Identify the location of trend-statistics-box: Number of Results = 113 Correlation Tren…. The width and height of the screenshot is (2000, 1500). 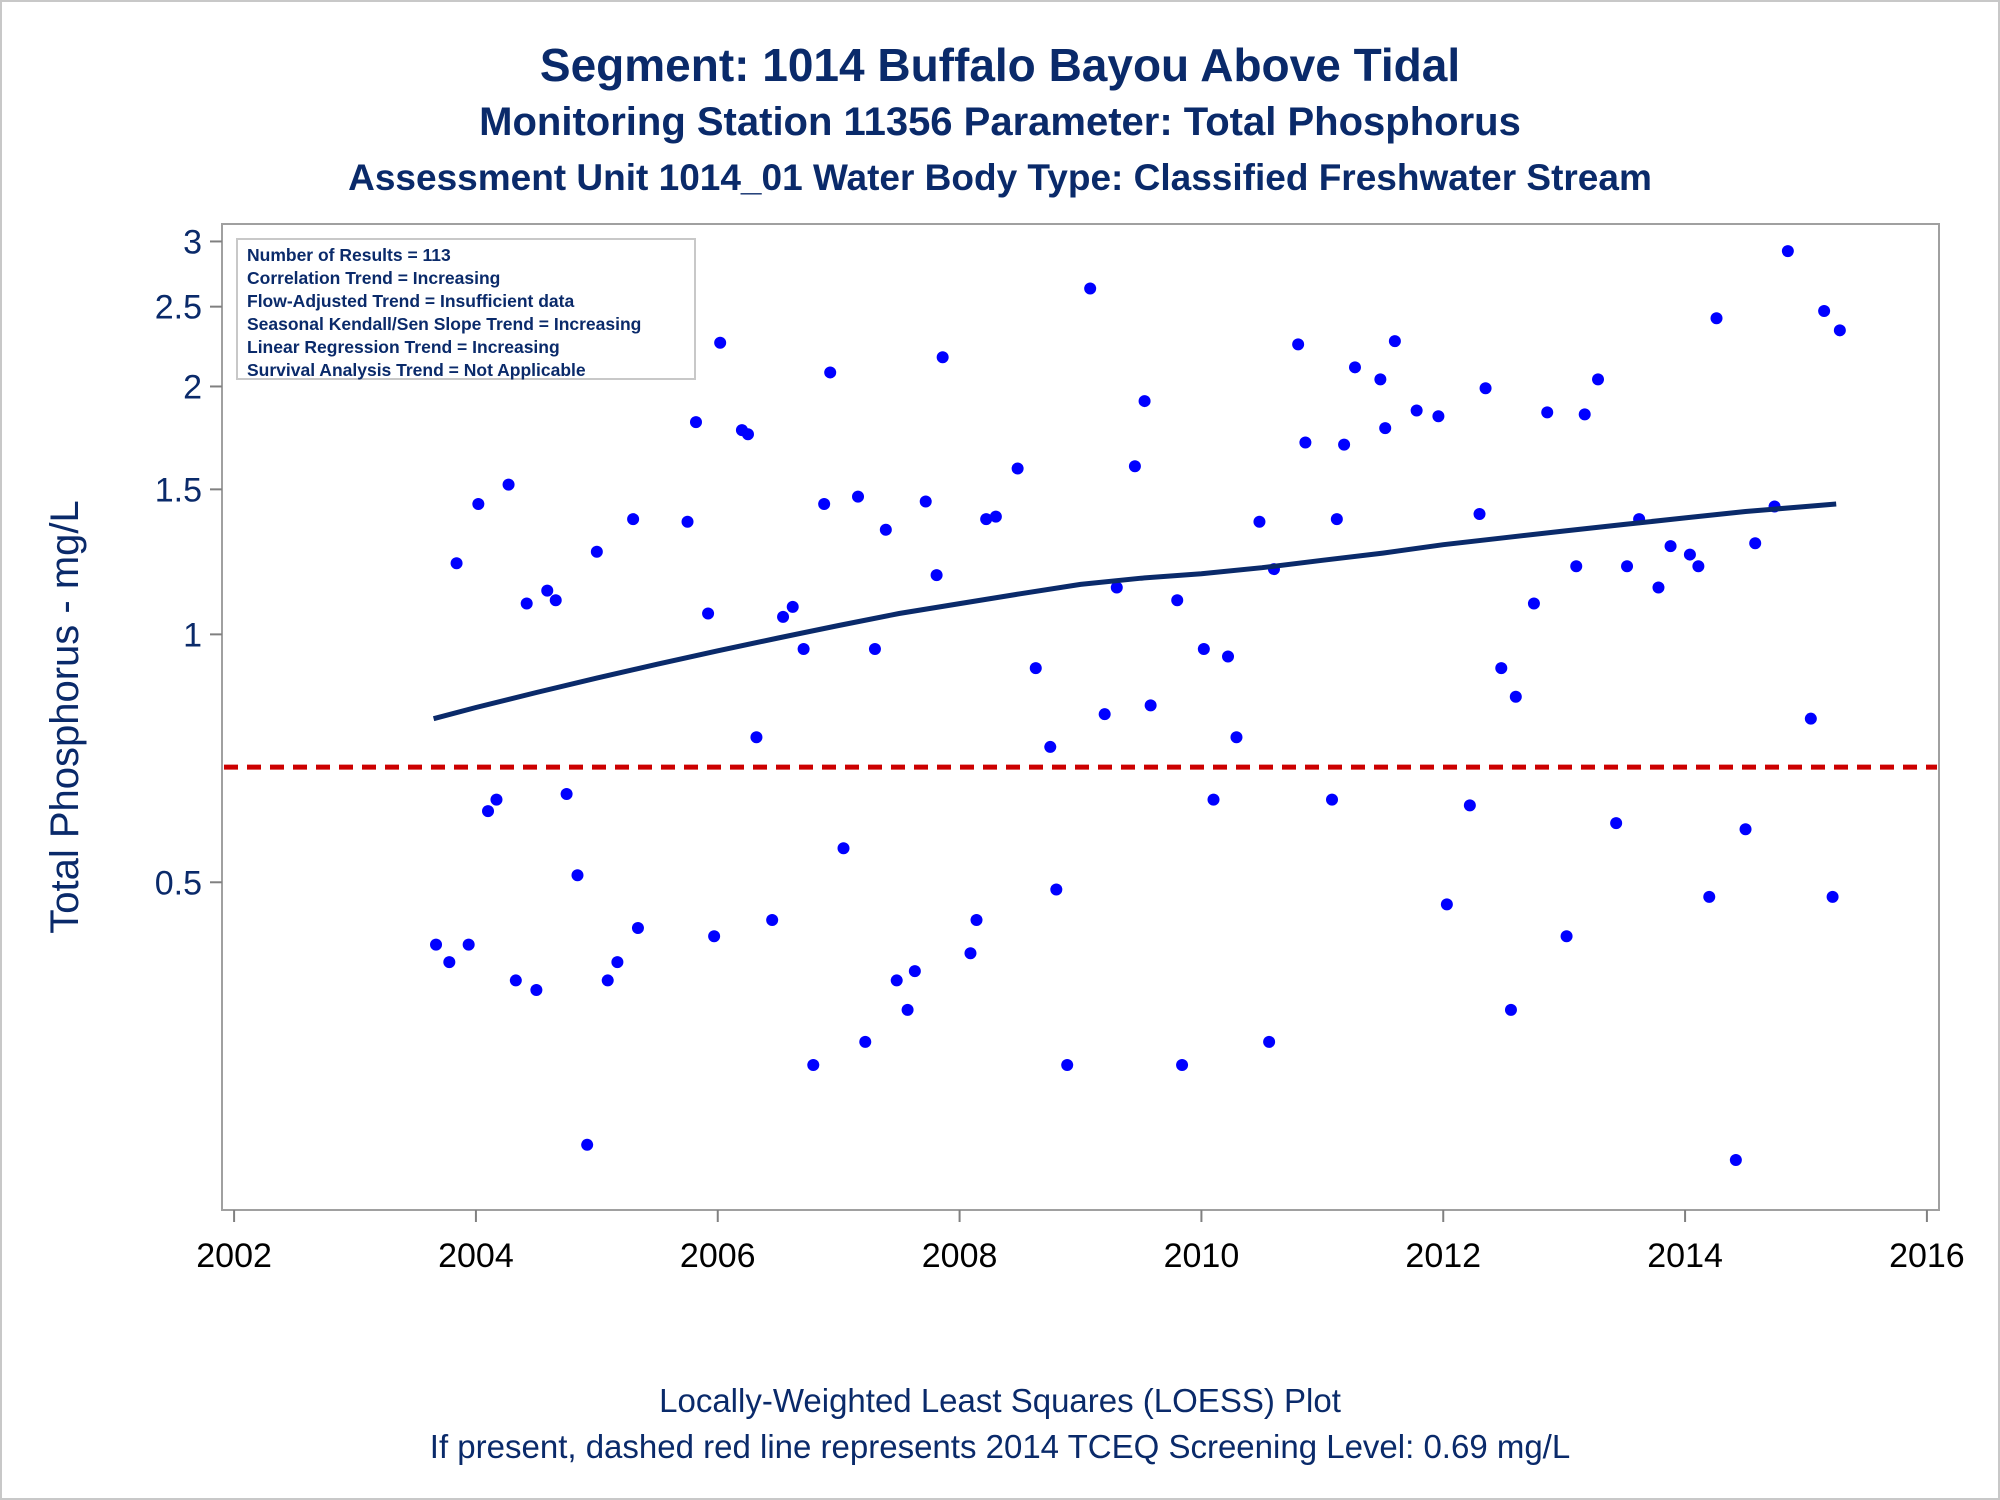
(466, 309).